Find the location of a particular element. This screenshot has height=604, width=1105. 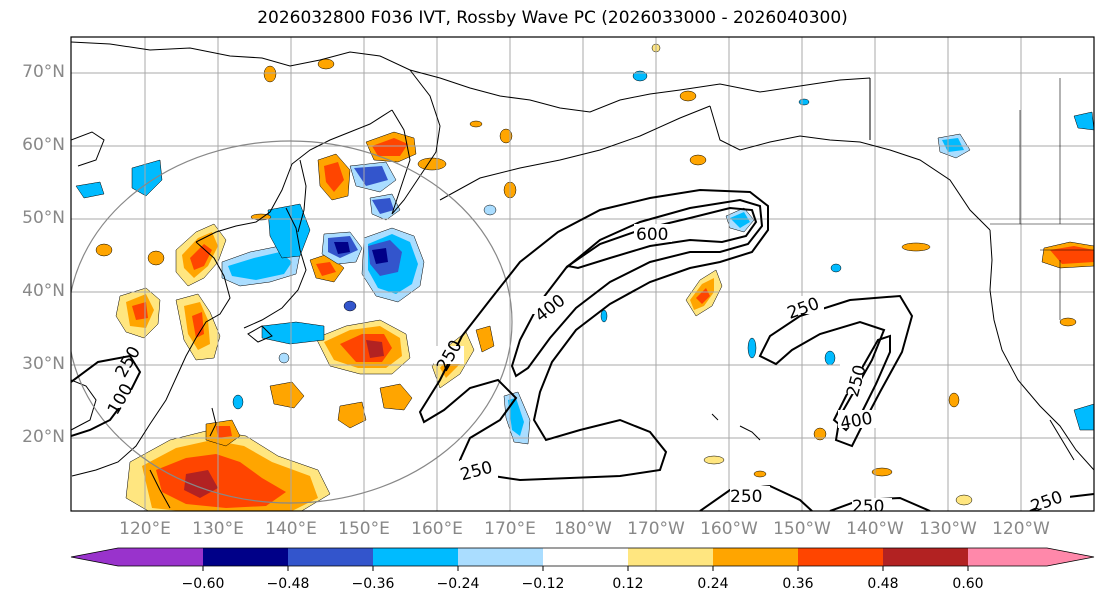

lat-label: 70°N is located at coordinates (43, 72).